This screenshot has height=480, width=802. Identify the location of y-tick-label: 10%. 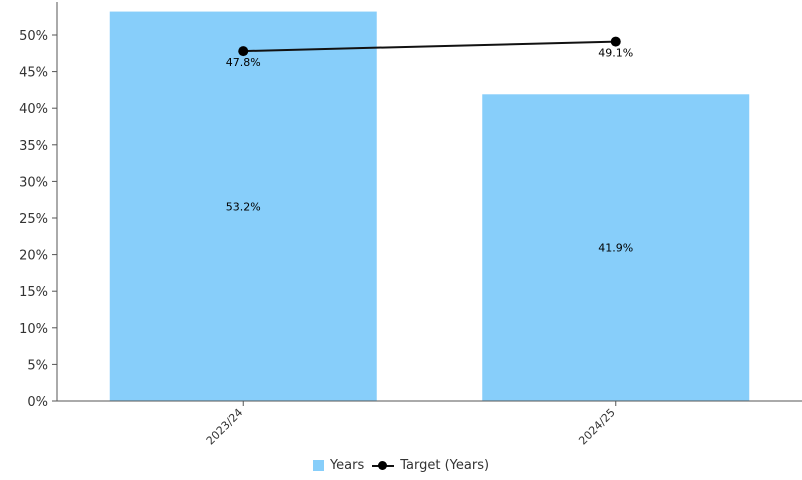
(33, 329).